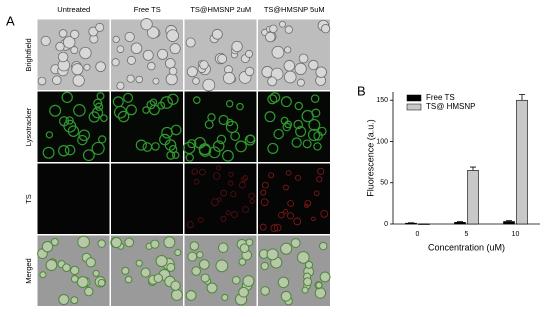  I want to click on column-header: TS@HMSNP 5uM, so click(294, 9).